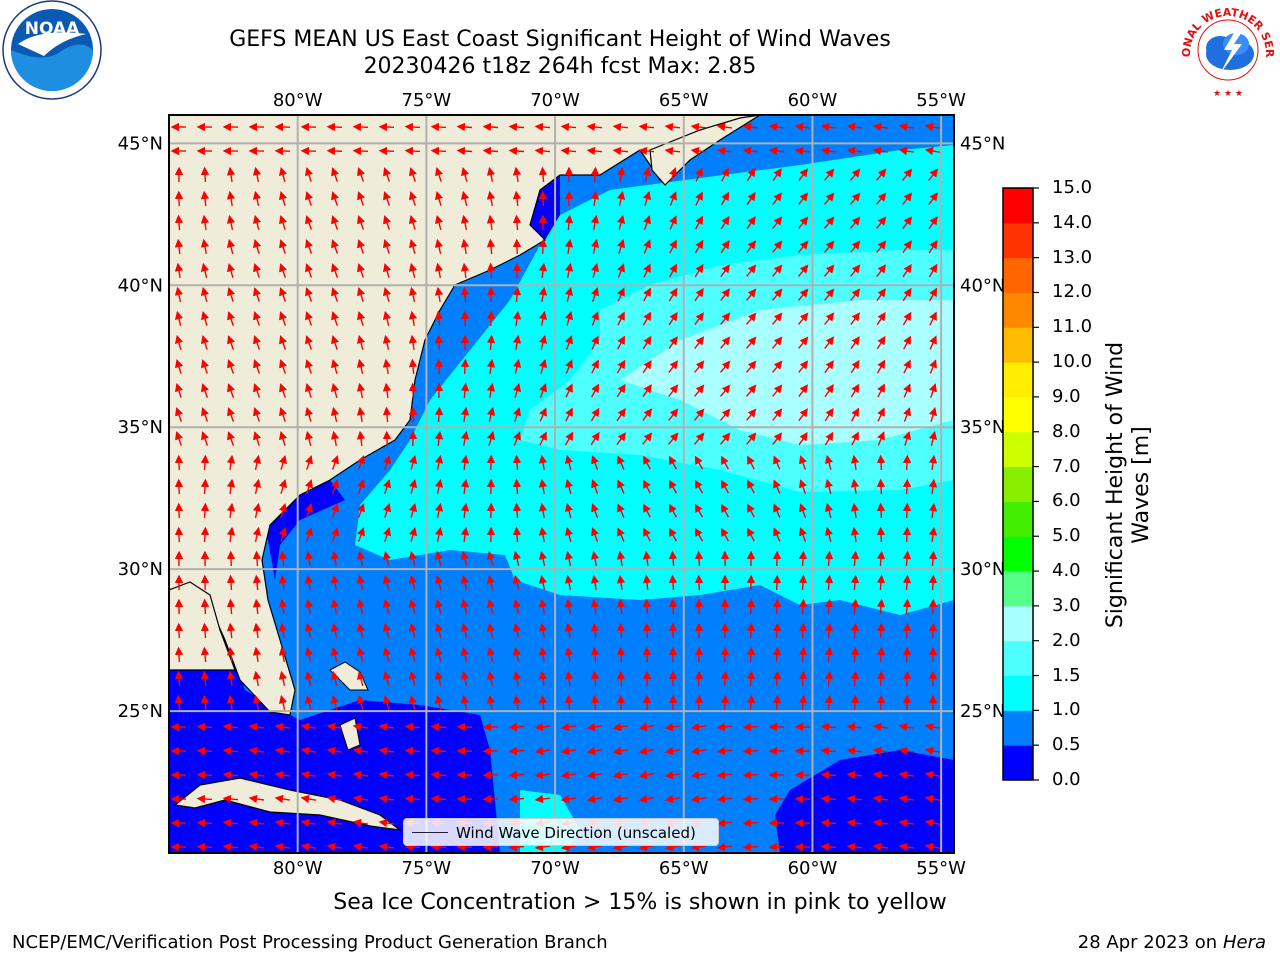 The height and width of the screenshot is (960, 1280). I want to click on legend-line-icon, so click(430, 832).